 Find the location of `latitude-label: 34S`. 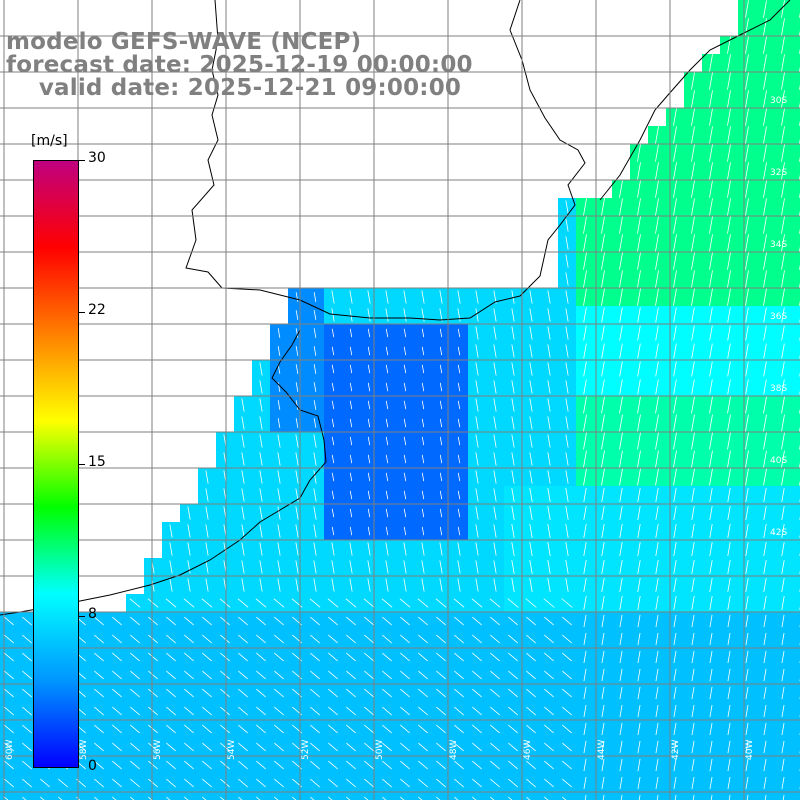

latitude-label: 34S is located at coordinates (778, 245).